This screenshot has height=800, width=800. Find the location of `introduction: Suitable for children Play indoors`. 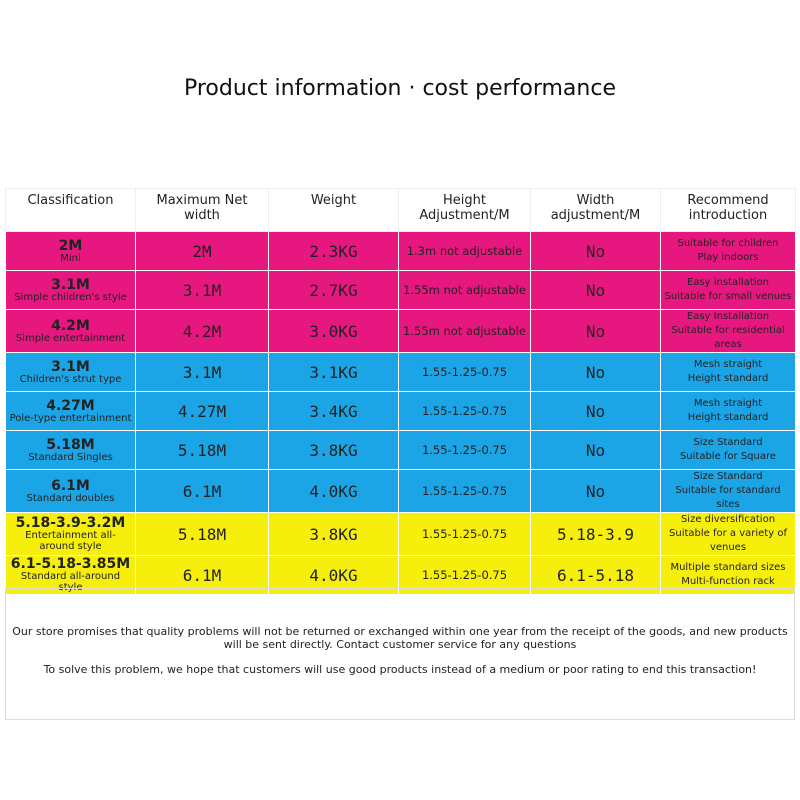

introduction: Suitable for children Play indoors is located at coordinates (728, 251).